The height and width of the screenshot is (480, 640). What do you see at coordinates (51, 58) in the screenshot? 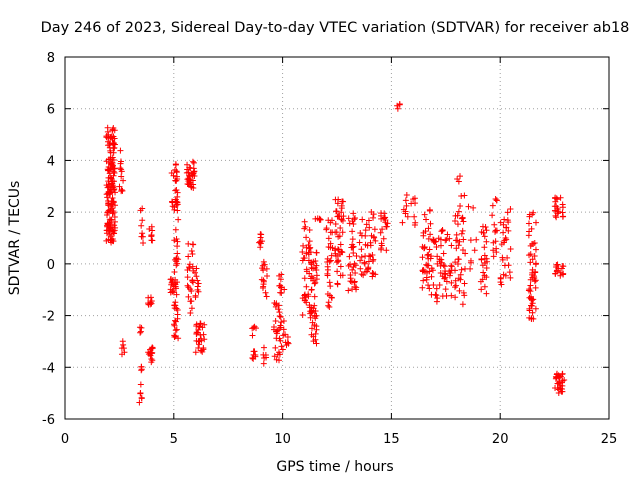
I see `y-tick-label: 8` at bounding box center [51, 58].